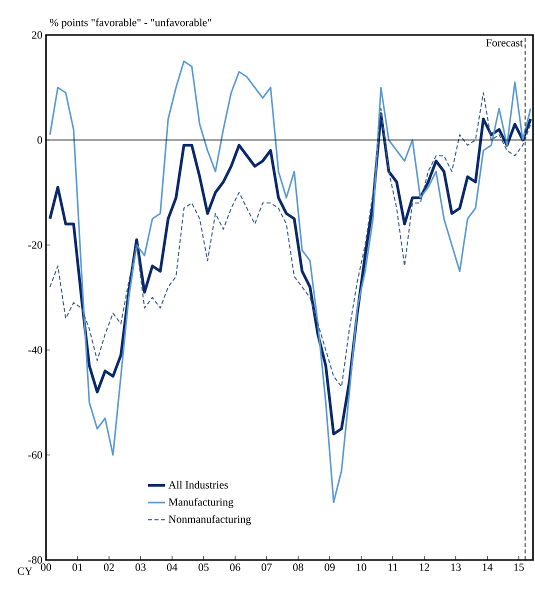  I want to click on y-tick-label: 20, so click(37, 35).